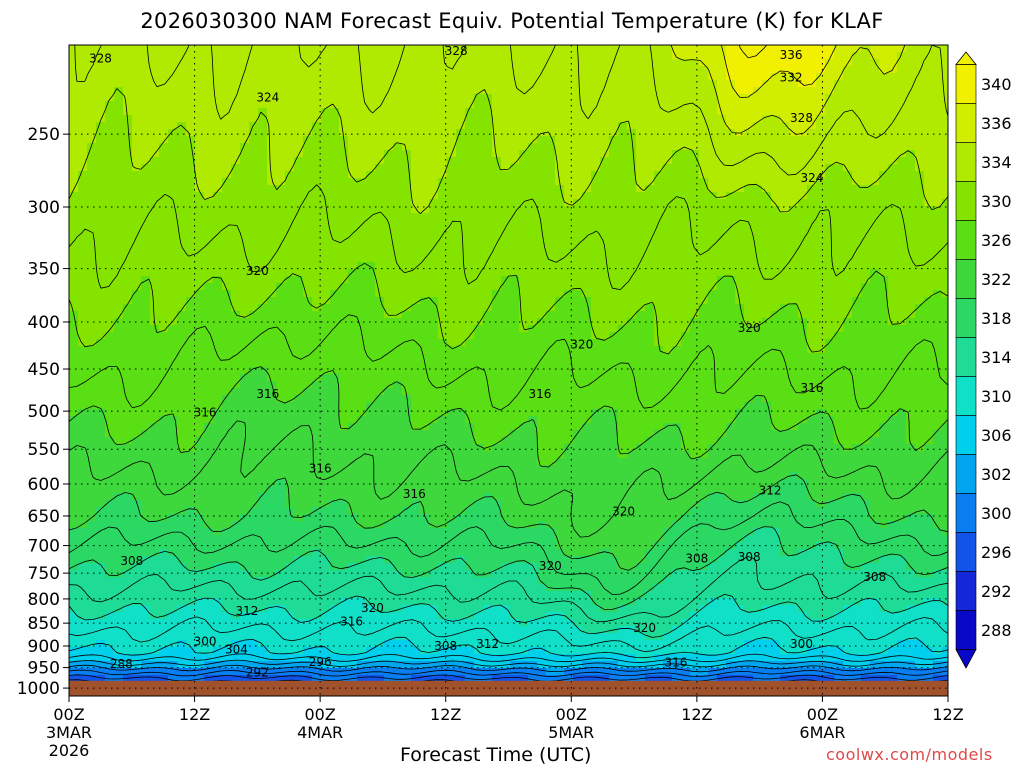  I want to click on y-tick-label: 800, so click(44, 600).